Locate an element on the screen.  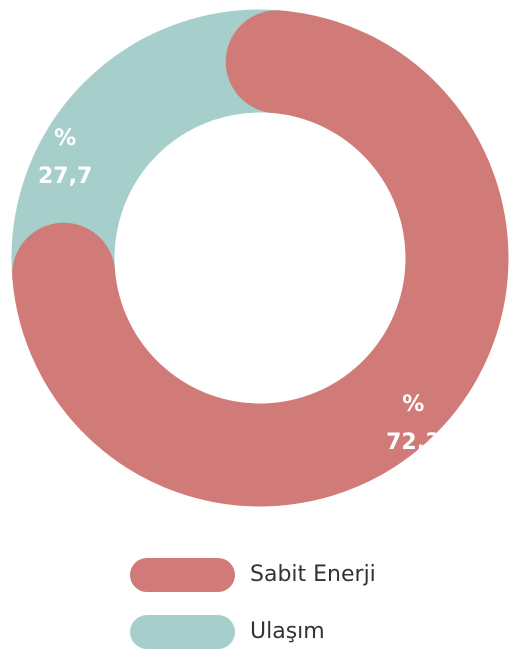
value-label: % 72,3 is located at coordinates (413, 423).